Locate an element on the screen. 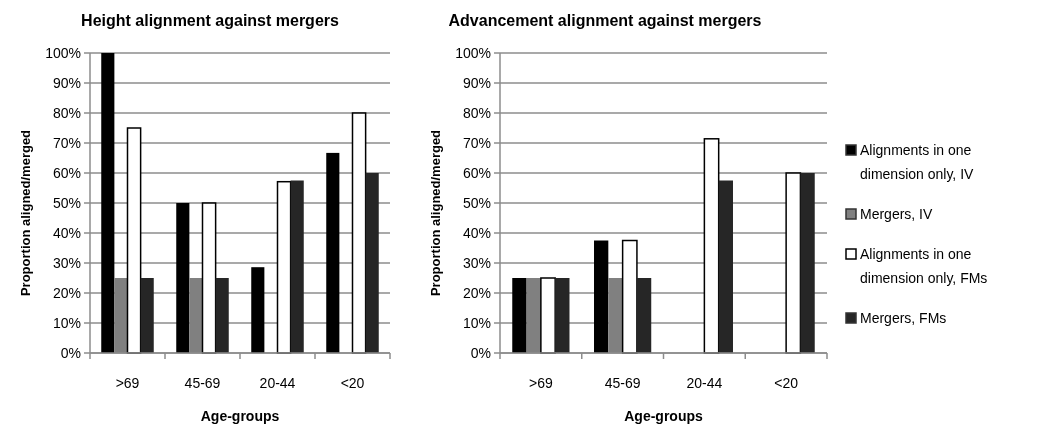 The image size is (1040, 433). legend-label: Mergers, FMs is located at coordinates (903, 317).